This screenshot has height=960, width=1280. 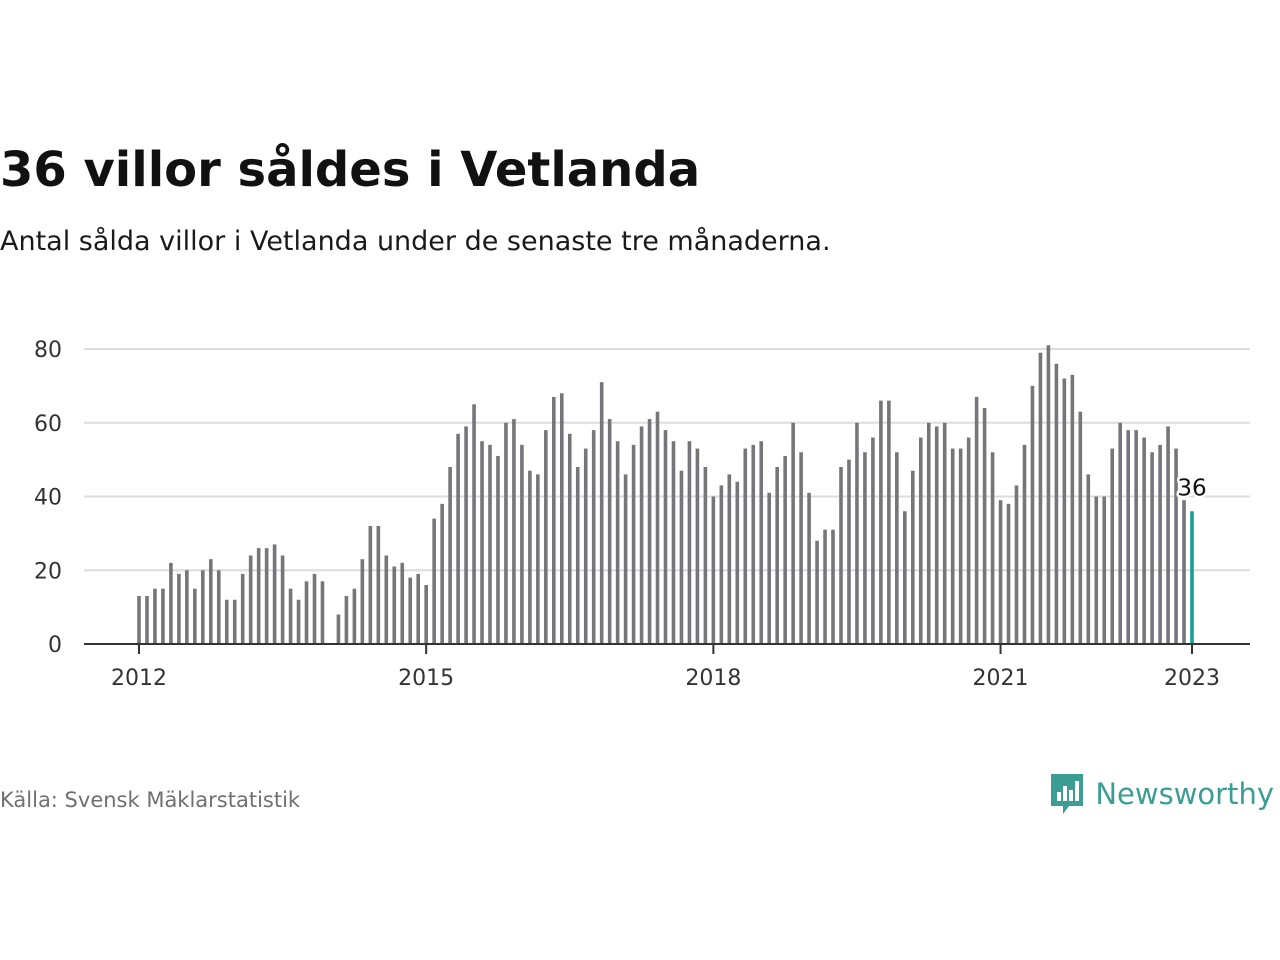 I want to click on newsworthy-logo-icon, so click(x=1067, y=794).